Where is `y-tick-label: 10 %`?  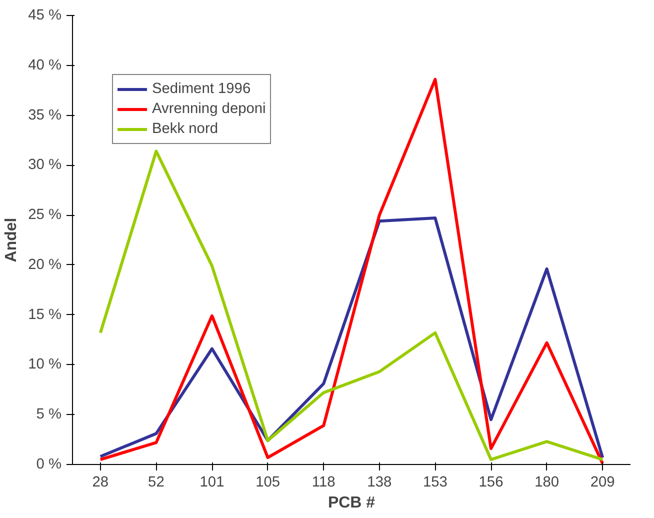
y-tick-label: 10 % is located at coordinates (45, 364).